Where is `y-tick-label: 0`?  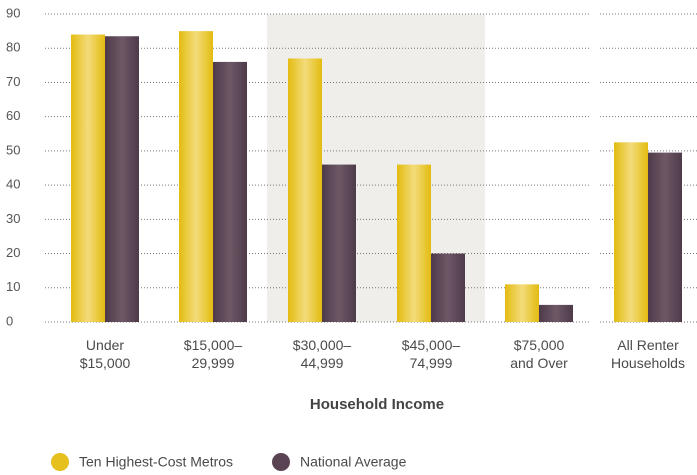
y-tick-label: 0 is located at coordinates (9, 320).